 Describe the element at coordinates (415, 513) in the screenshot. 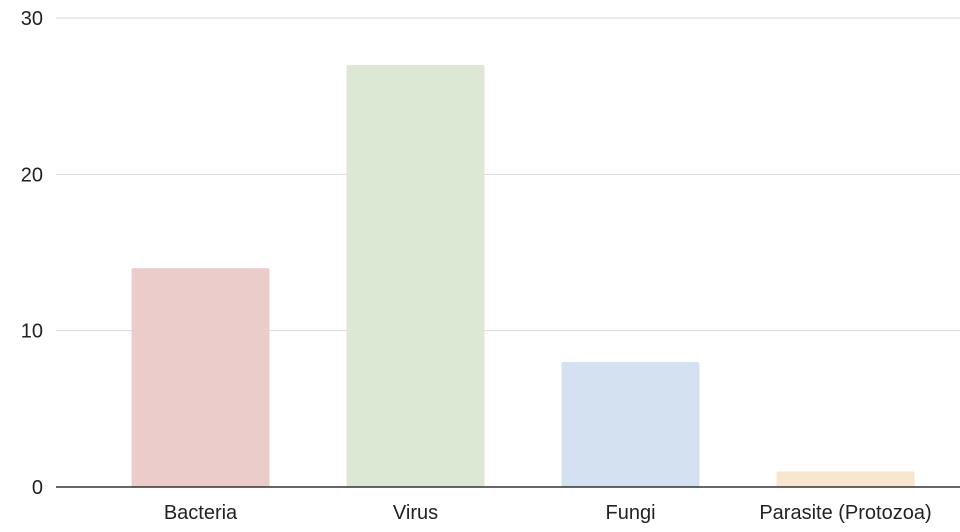

I see `x-category-label: Virus` at that location.